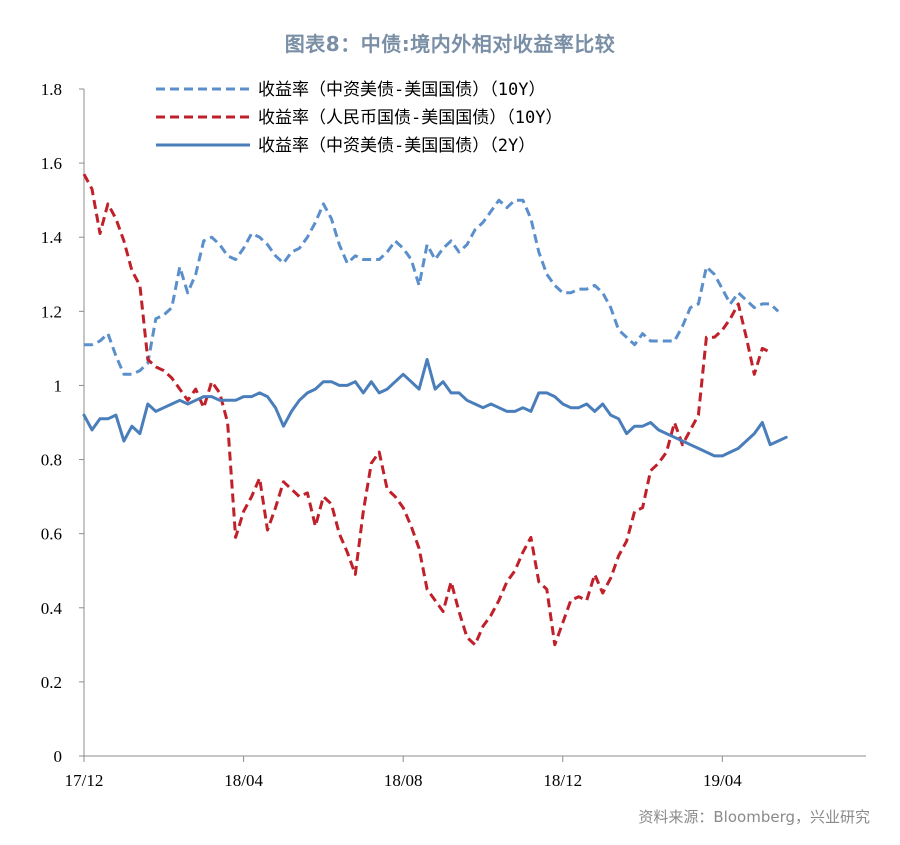 The height and width of the screenshot is (845, 900). What do you see at coordinates (403, 780) in the screenshot?
I see `x-tick-label: 18/08` at bounding box center [403, 780].